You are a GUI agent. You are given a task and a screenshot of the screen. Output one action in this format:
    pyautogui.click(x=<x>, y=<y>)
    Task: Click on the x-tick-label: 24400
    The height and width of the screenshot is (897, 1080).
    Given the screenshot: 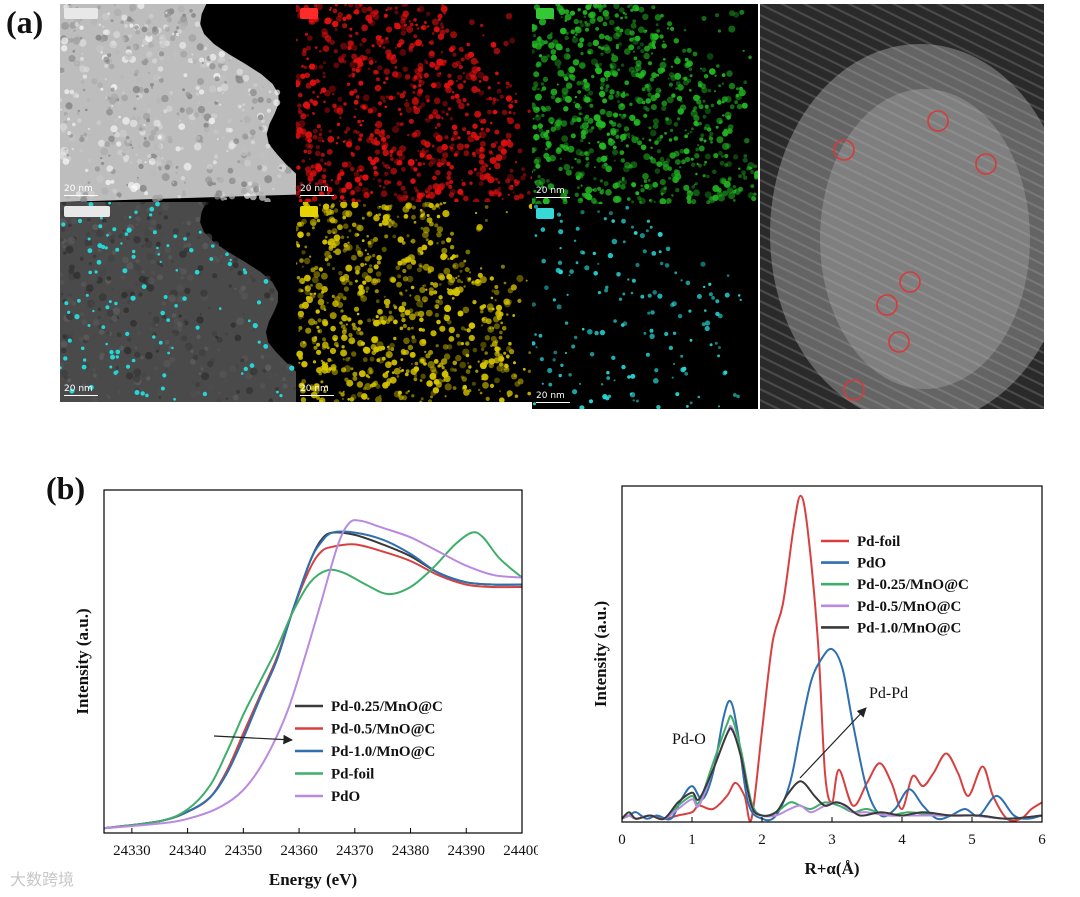 What is the action you would take?
    pyautogui.click(x=520, y=851)
    